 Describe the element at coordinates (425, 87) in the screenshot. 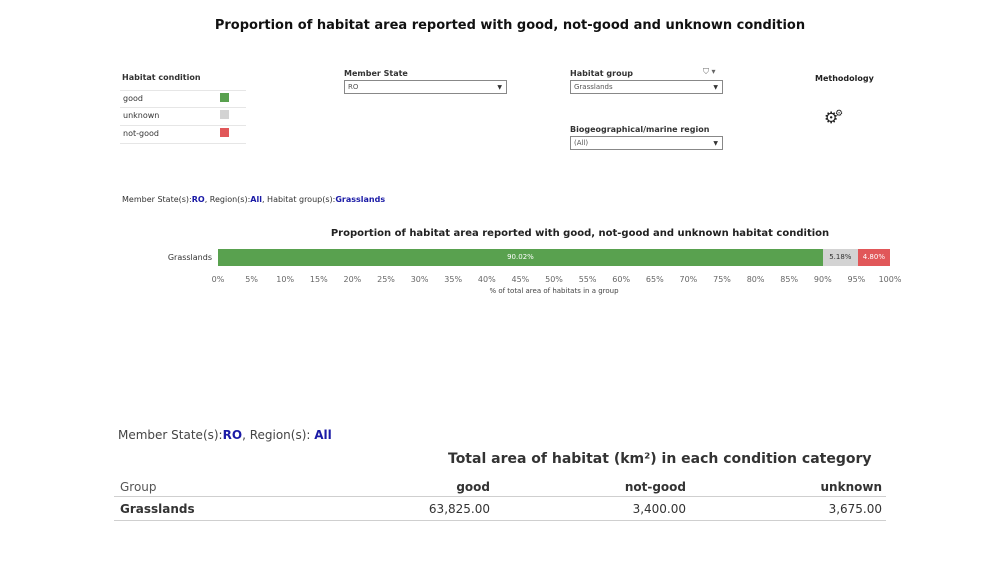

I see `member-state-select: RO ▼` at that location.